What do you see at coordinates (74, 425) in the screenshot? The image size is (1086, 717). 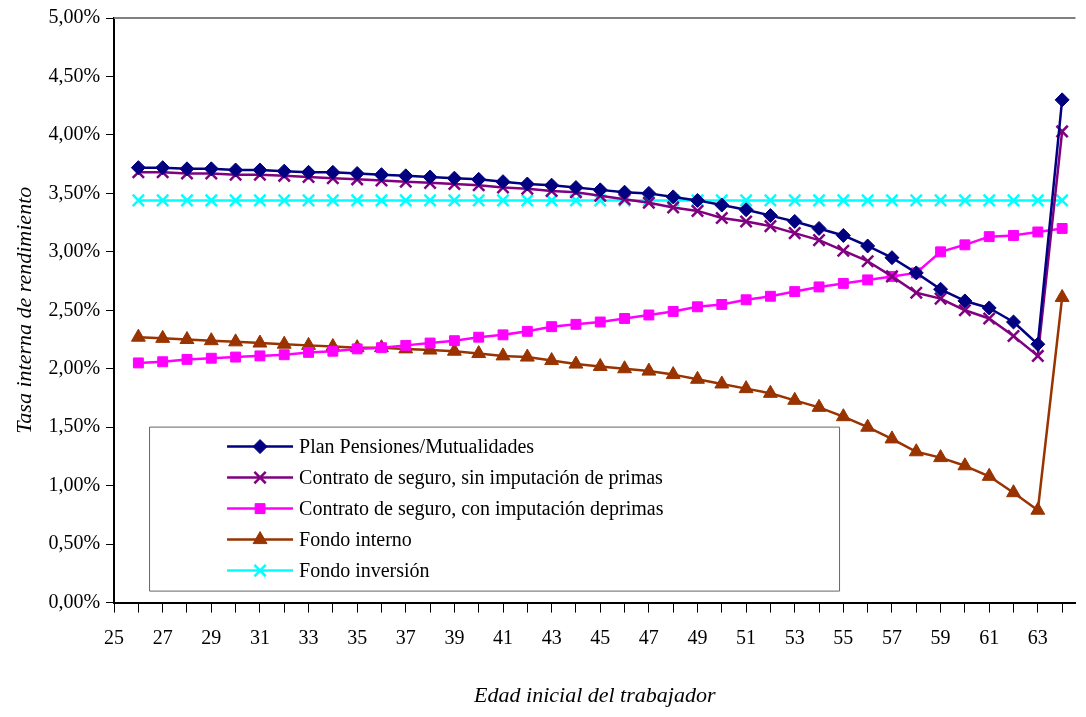 I see `y-tick-label: 1,50%` at bounding box center [74, 425].